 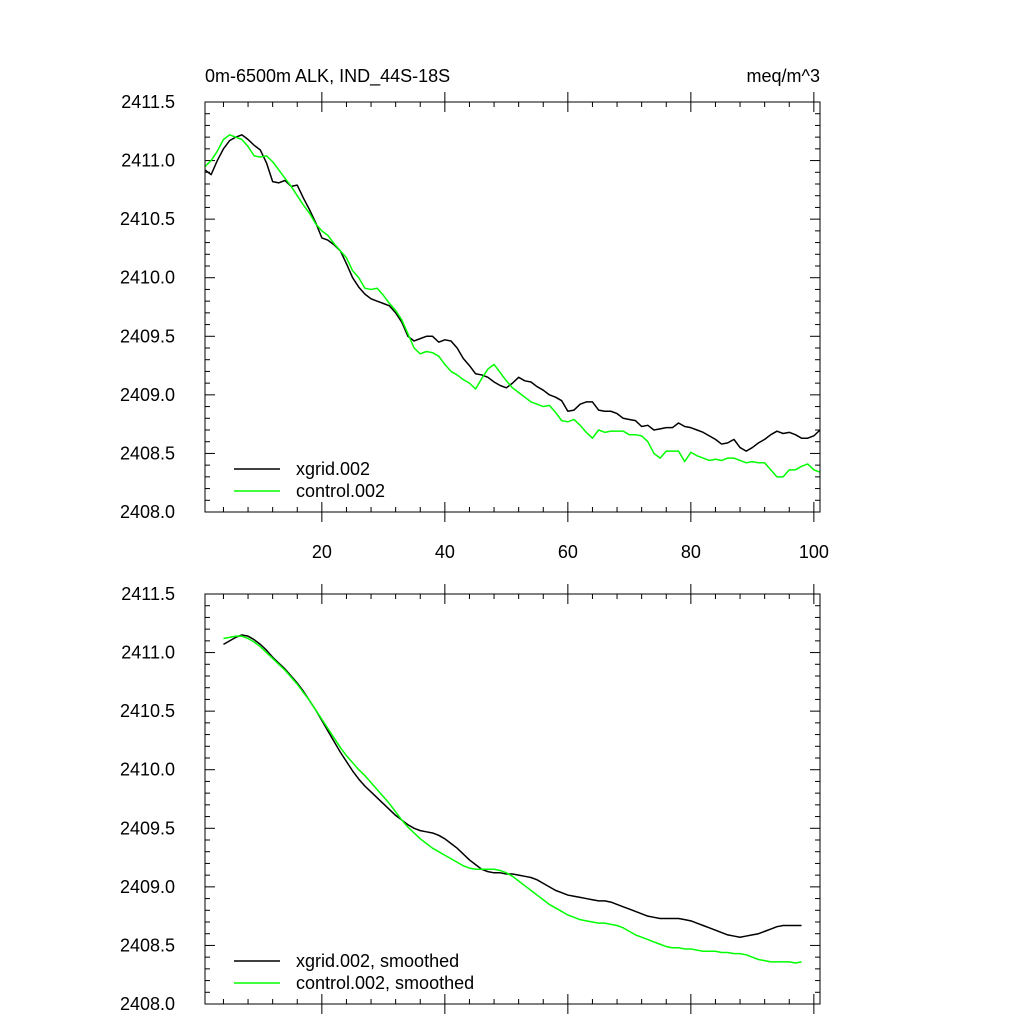 What do you see at coordinates (327, 76) in the screenshot?
I see `chart-title: 0m-6500m ALK, IND_44S-18S` at bounding box center [327, 76].